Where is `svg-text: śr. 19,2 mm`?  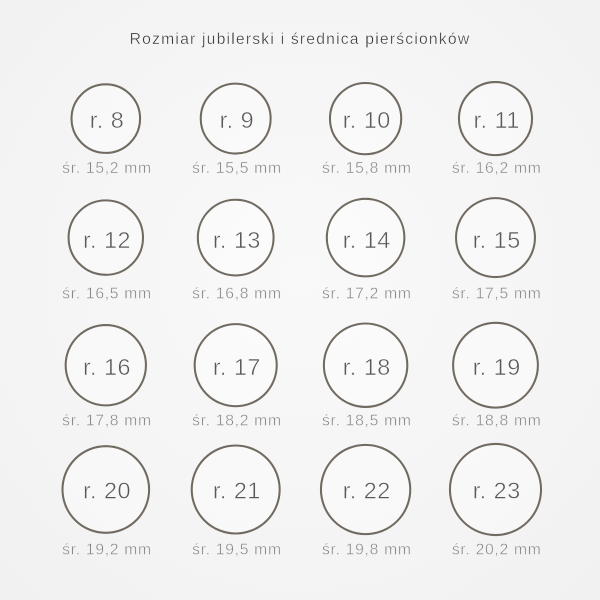 svg-text: śr. 19,2 mm is located at coordinates (107, 549).